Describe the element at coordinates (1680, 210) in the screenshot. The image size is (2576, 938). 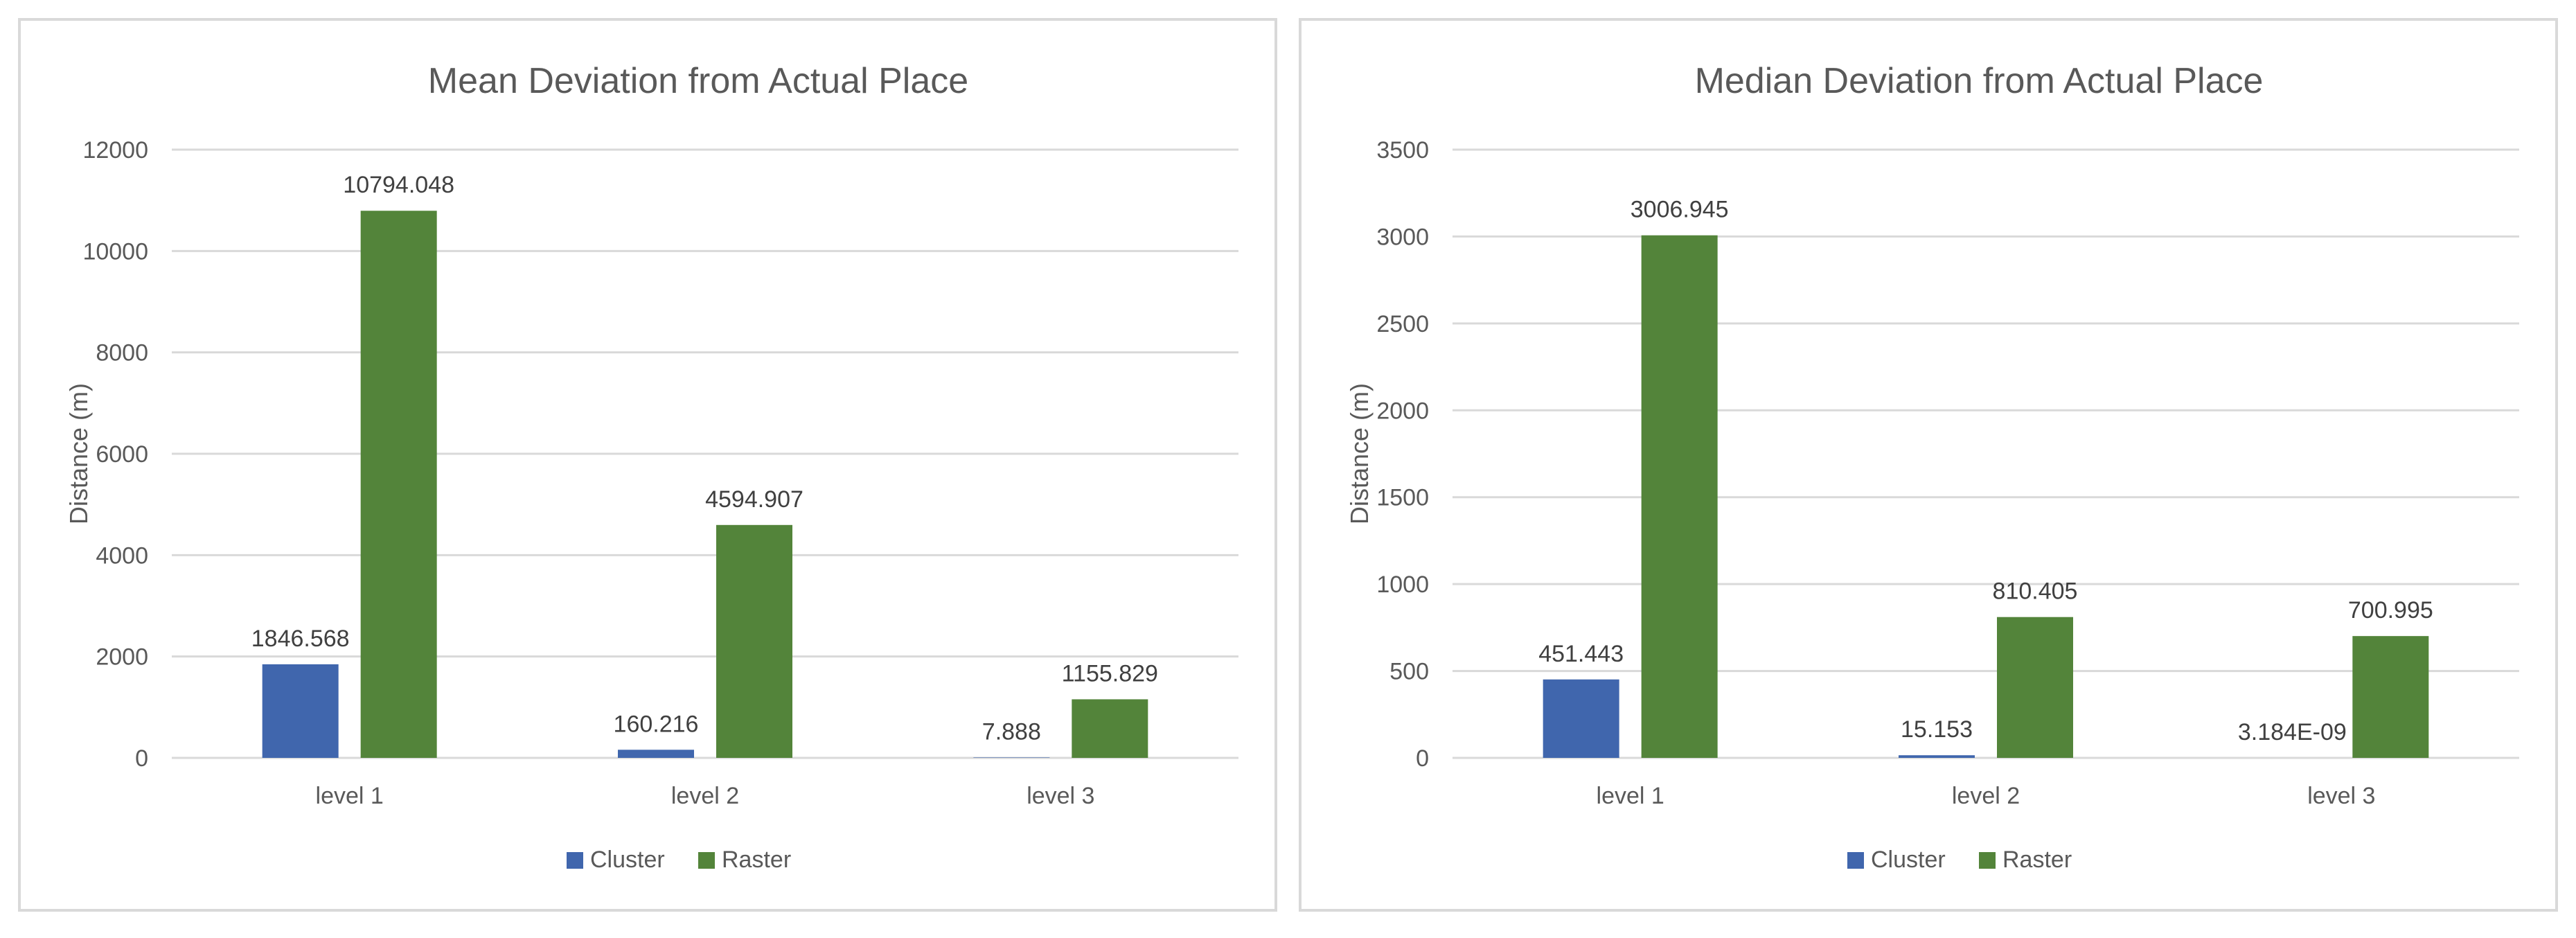
I see `data-label: 3006.945` at that location.